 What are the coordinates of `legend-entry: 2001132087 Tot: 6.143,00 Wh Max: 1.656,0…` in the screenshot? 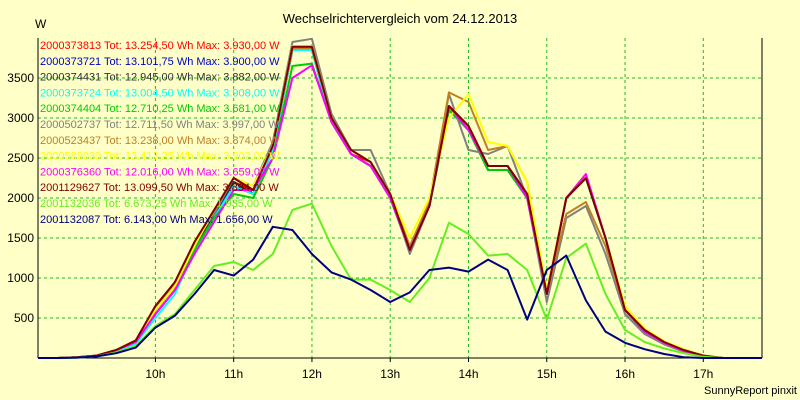 It's located at (156, 220).